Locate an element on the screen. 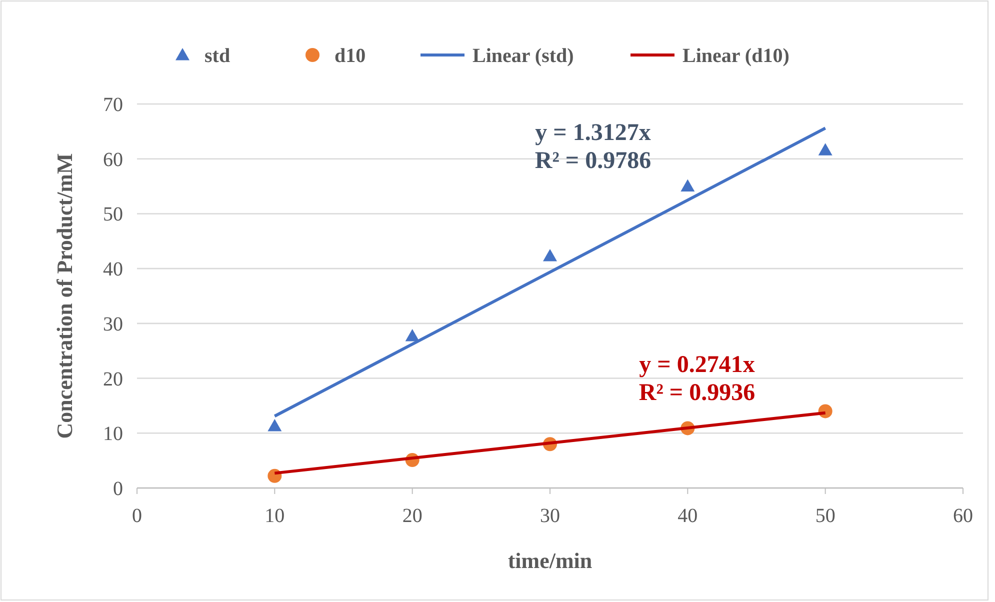 This screenshot has height=602, width=995. legend-label: Linear (std) is located at coordinates (523, 56).